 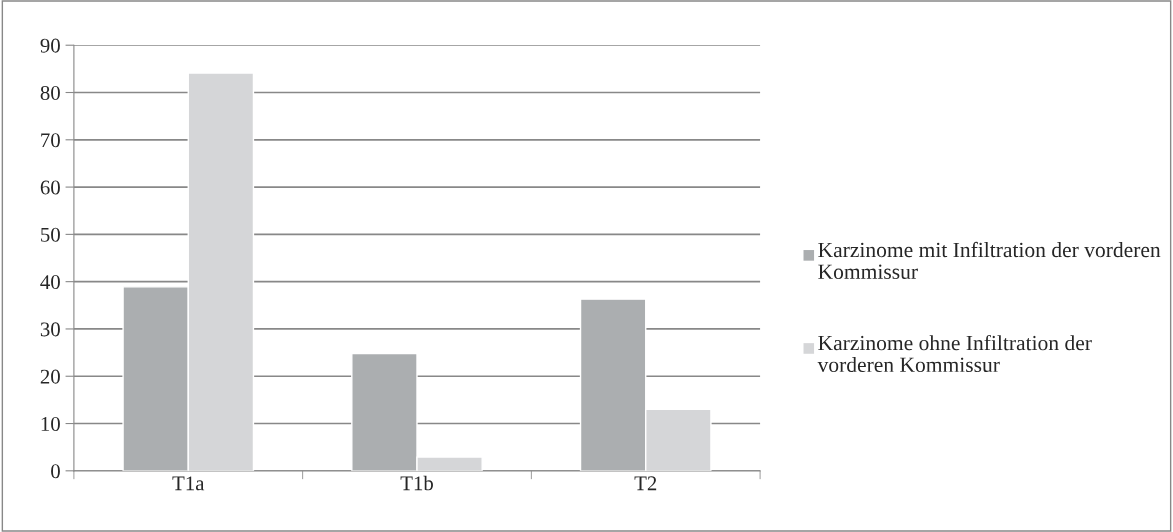 I want to click on y-tick-label: 50, so click(x=50, y=234).